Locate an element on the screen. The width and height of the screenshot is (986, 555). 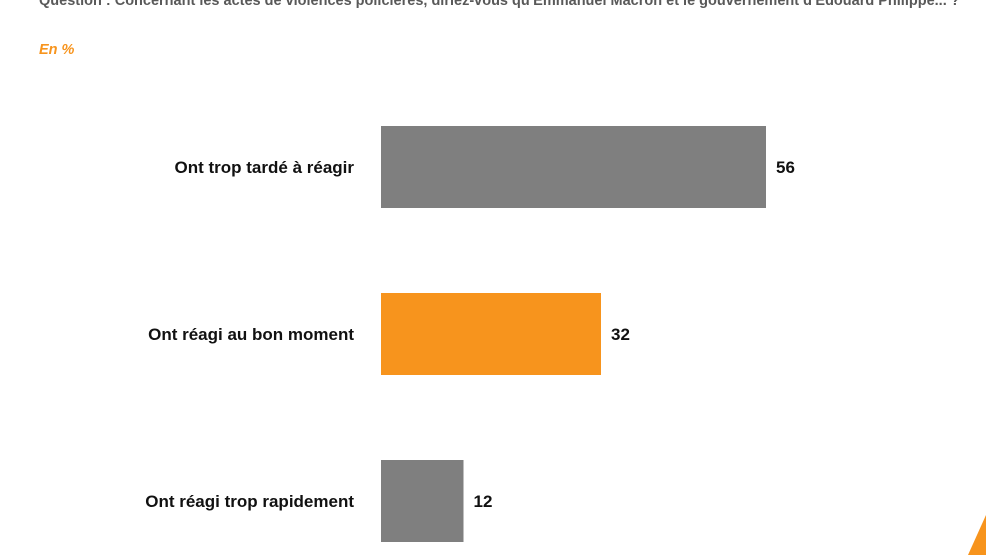
value-label-1: 56 is located at coordinates (785, 167).